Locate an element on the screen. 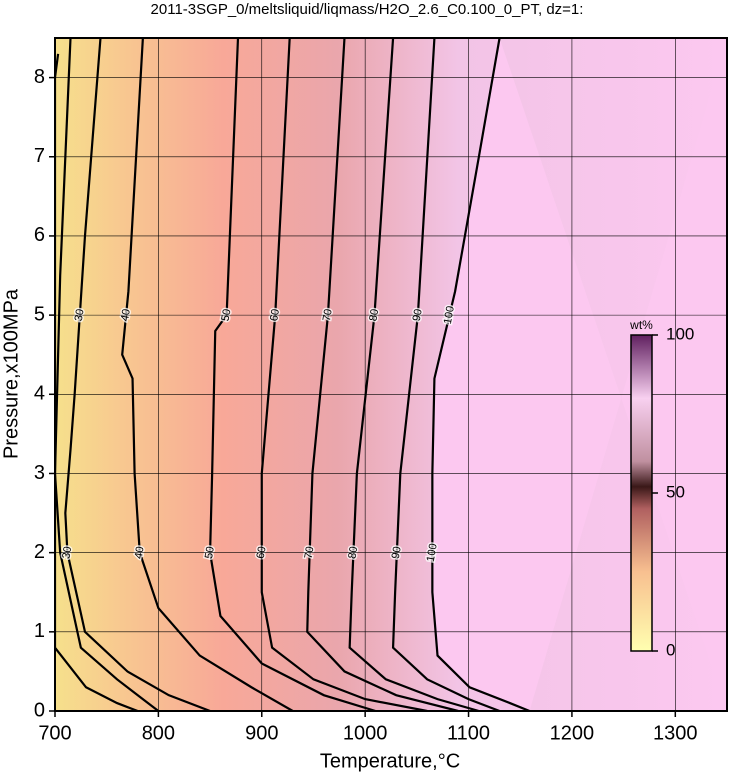  y-tick-label: 6 is located at coordinates (39, 235).